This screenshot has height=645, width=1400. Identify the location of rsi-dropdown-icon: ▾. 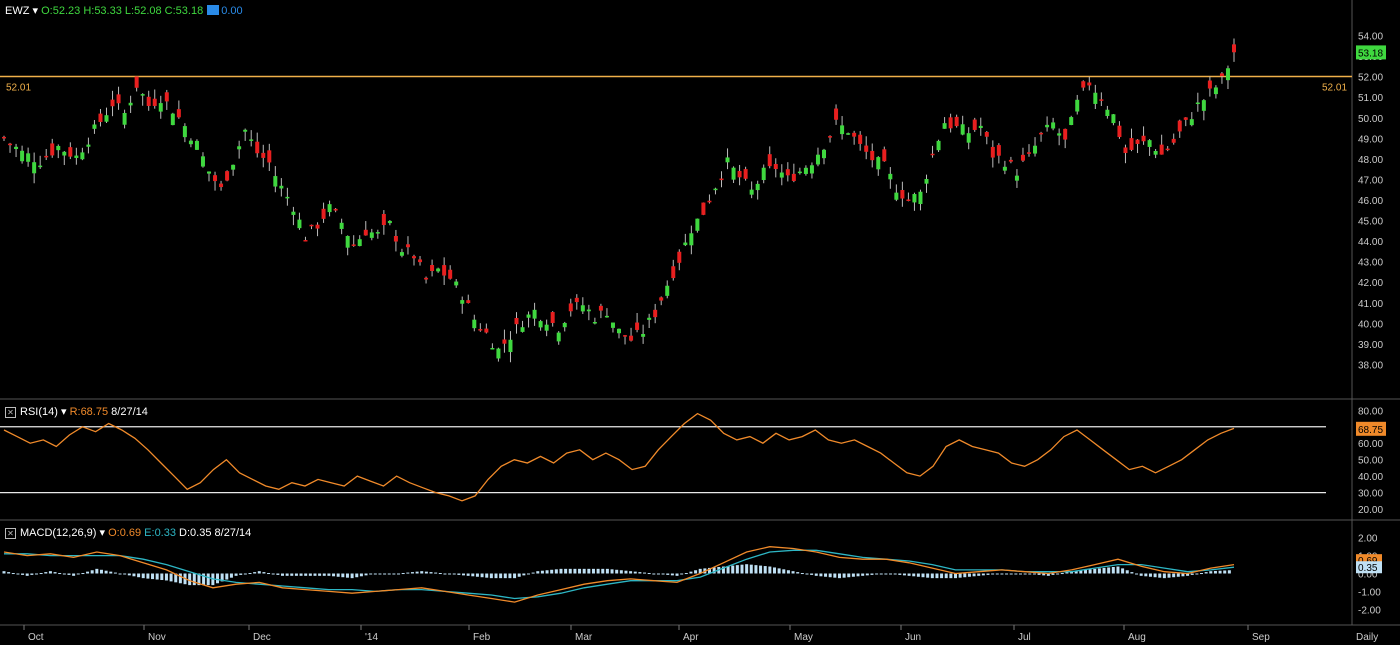
(63, 412).